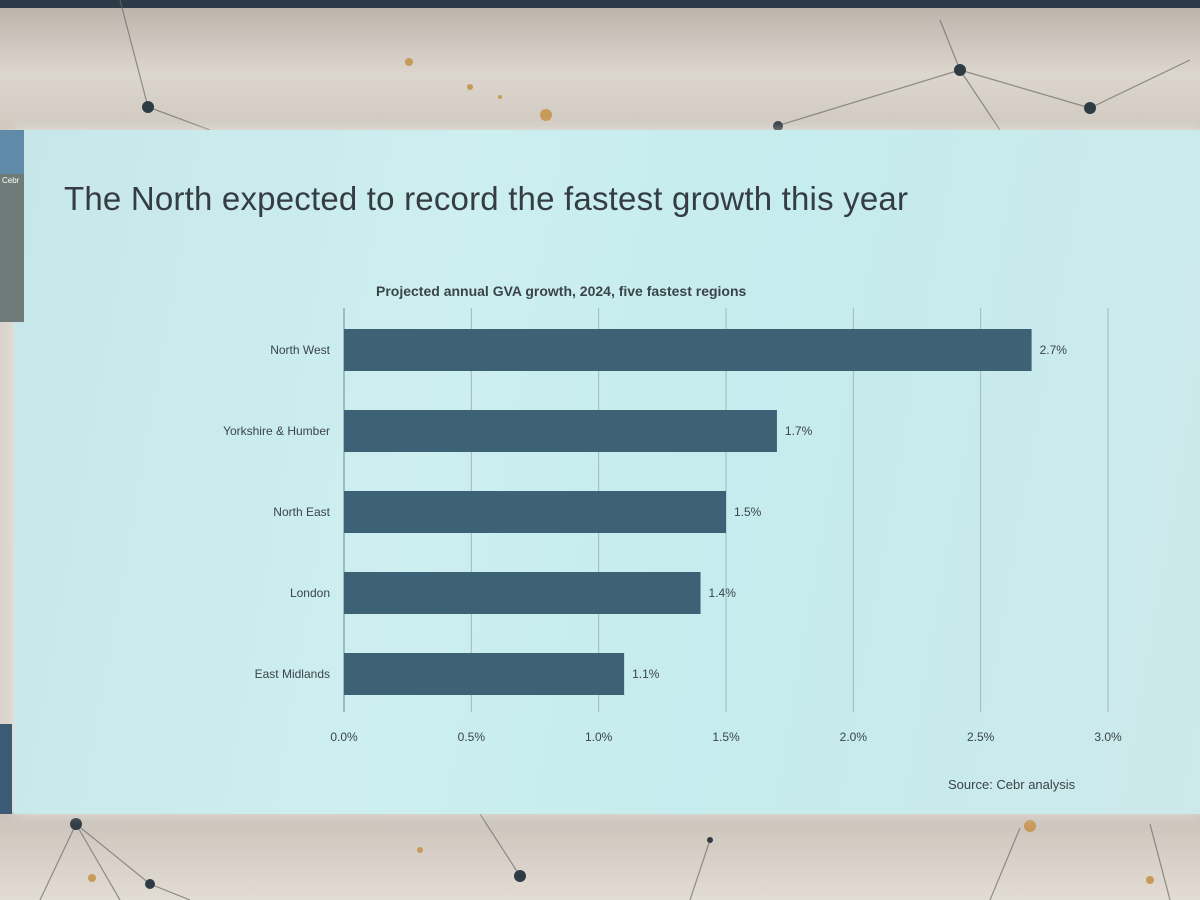  What do you see at coordinates (472, 737) in the screenshot?
I see `x-tick-label: 0.5%` at bounding box center [472, 737].